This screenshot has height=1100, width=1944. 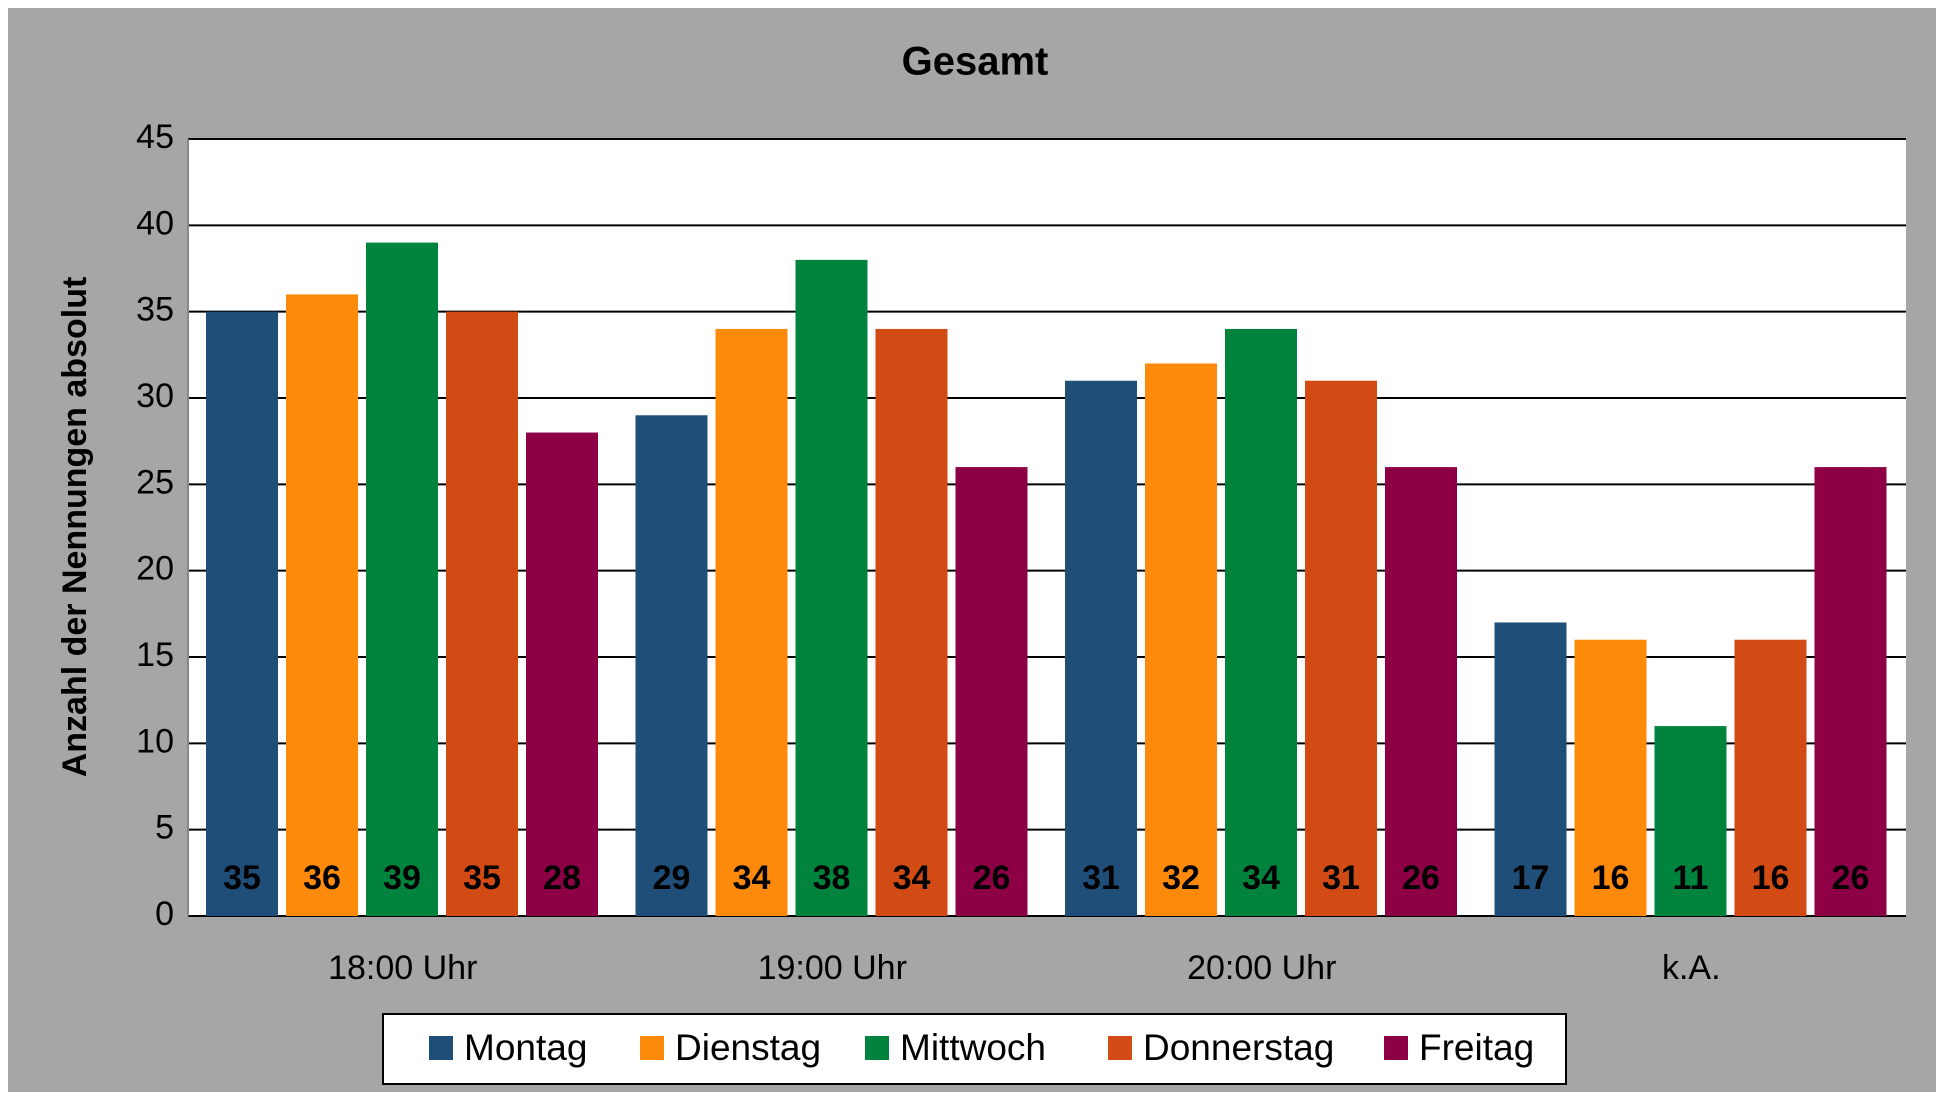 What do you see at coordinates (155, 482) in the screenshot?
I see `y-tick-label: 25` at bounding box center [155, 482].